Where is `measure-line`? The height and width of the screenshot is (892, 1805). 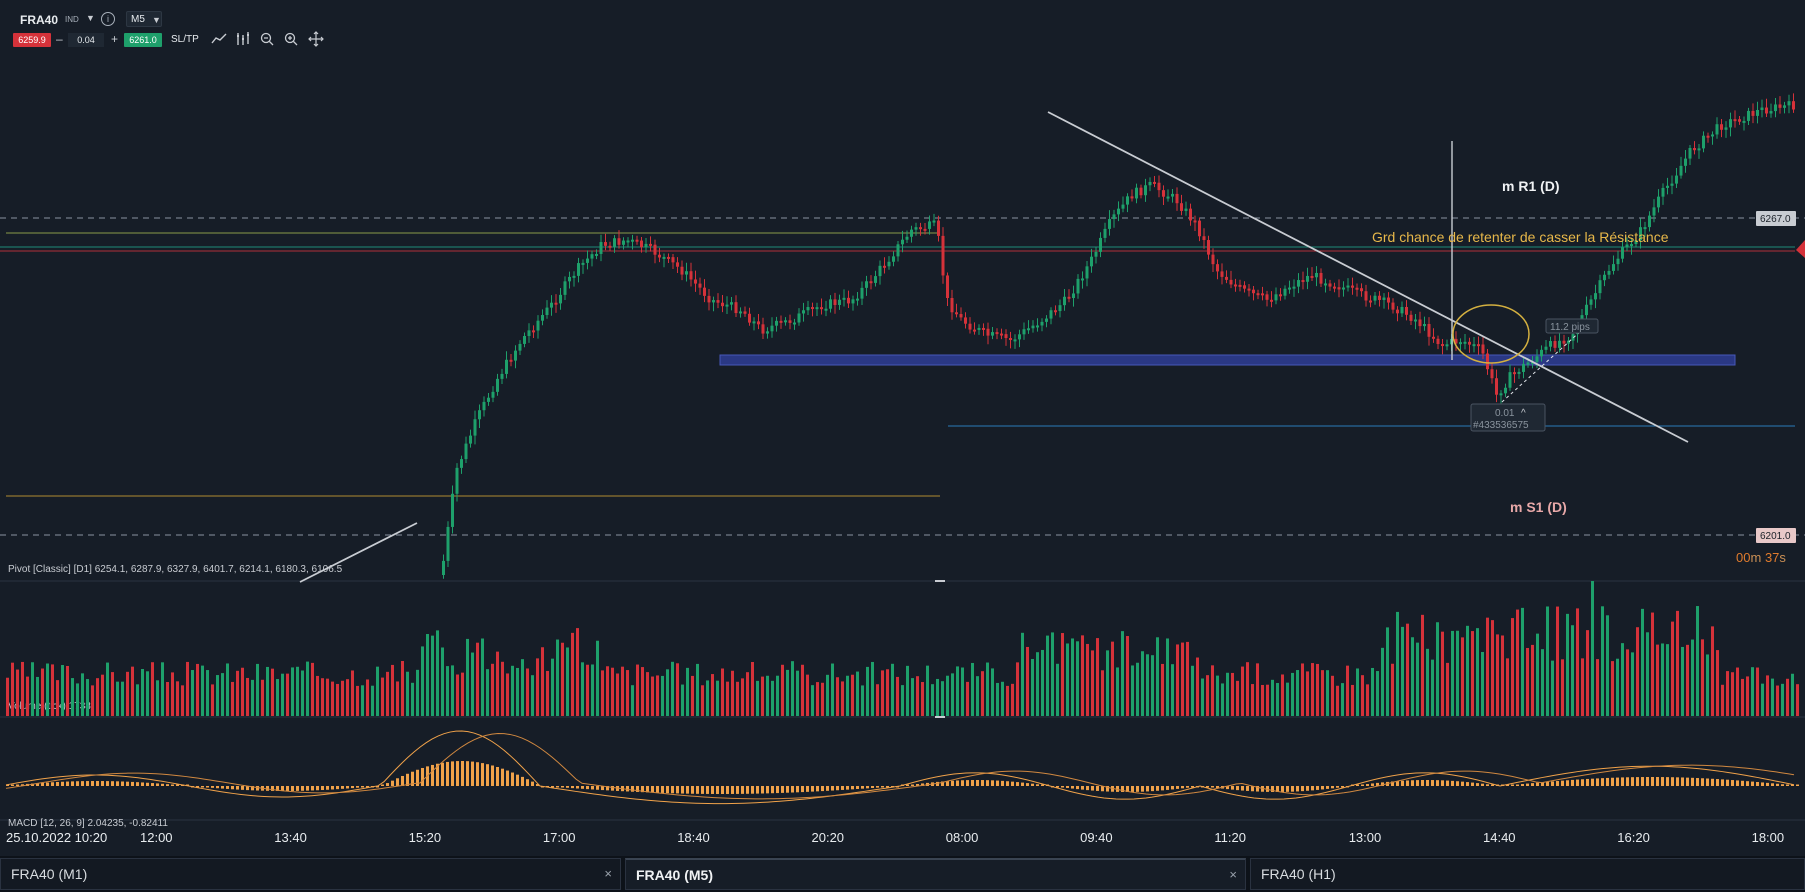
measure-line is located at coordinates (1537, 370).